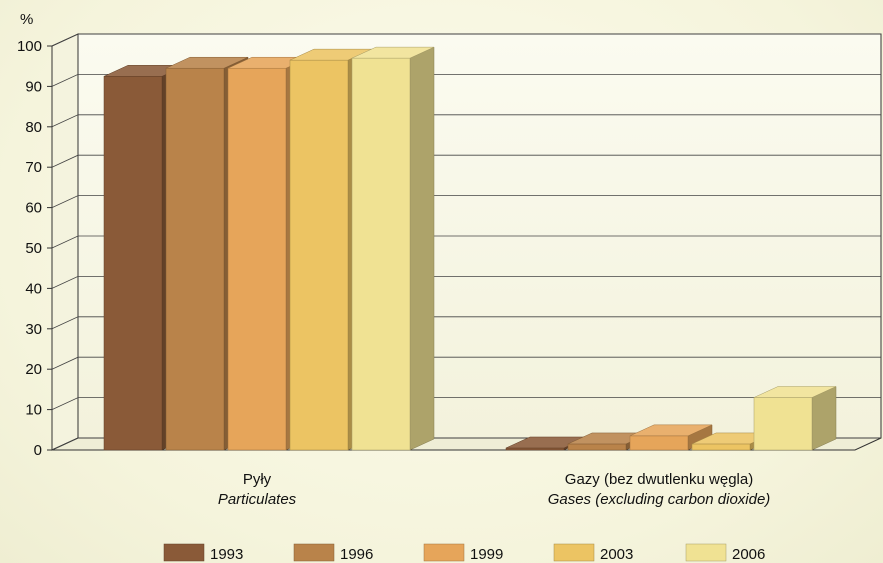 Image resolution: width=883 pixels, height=563 pixels. I want to click on legend-item: 2006, so click(725, 553).